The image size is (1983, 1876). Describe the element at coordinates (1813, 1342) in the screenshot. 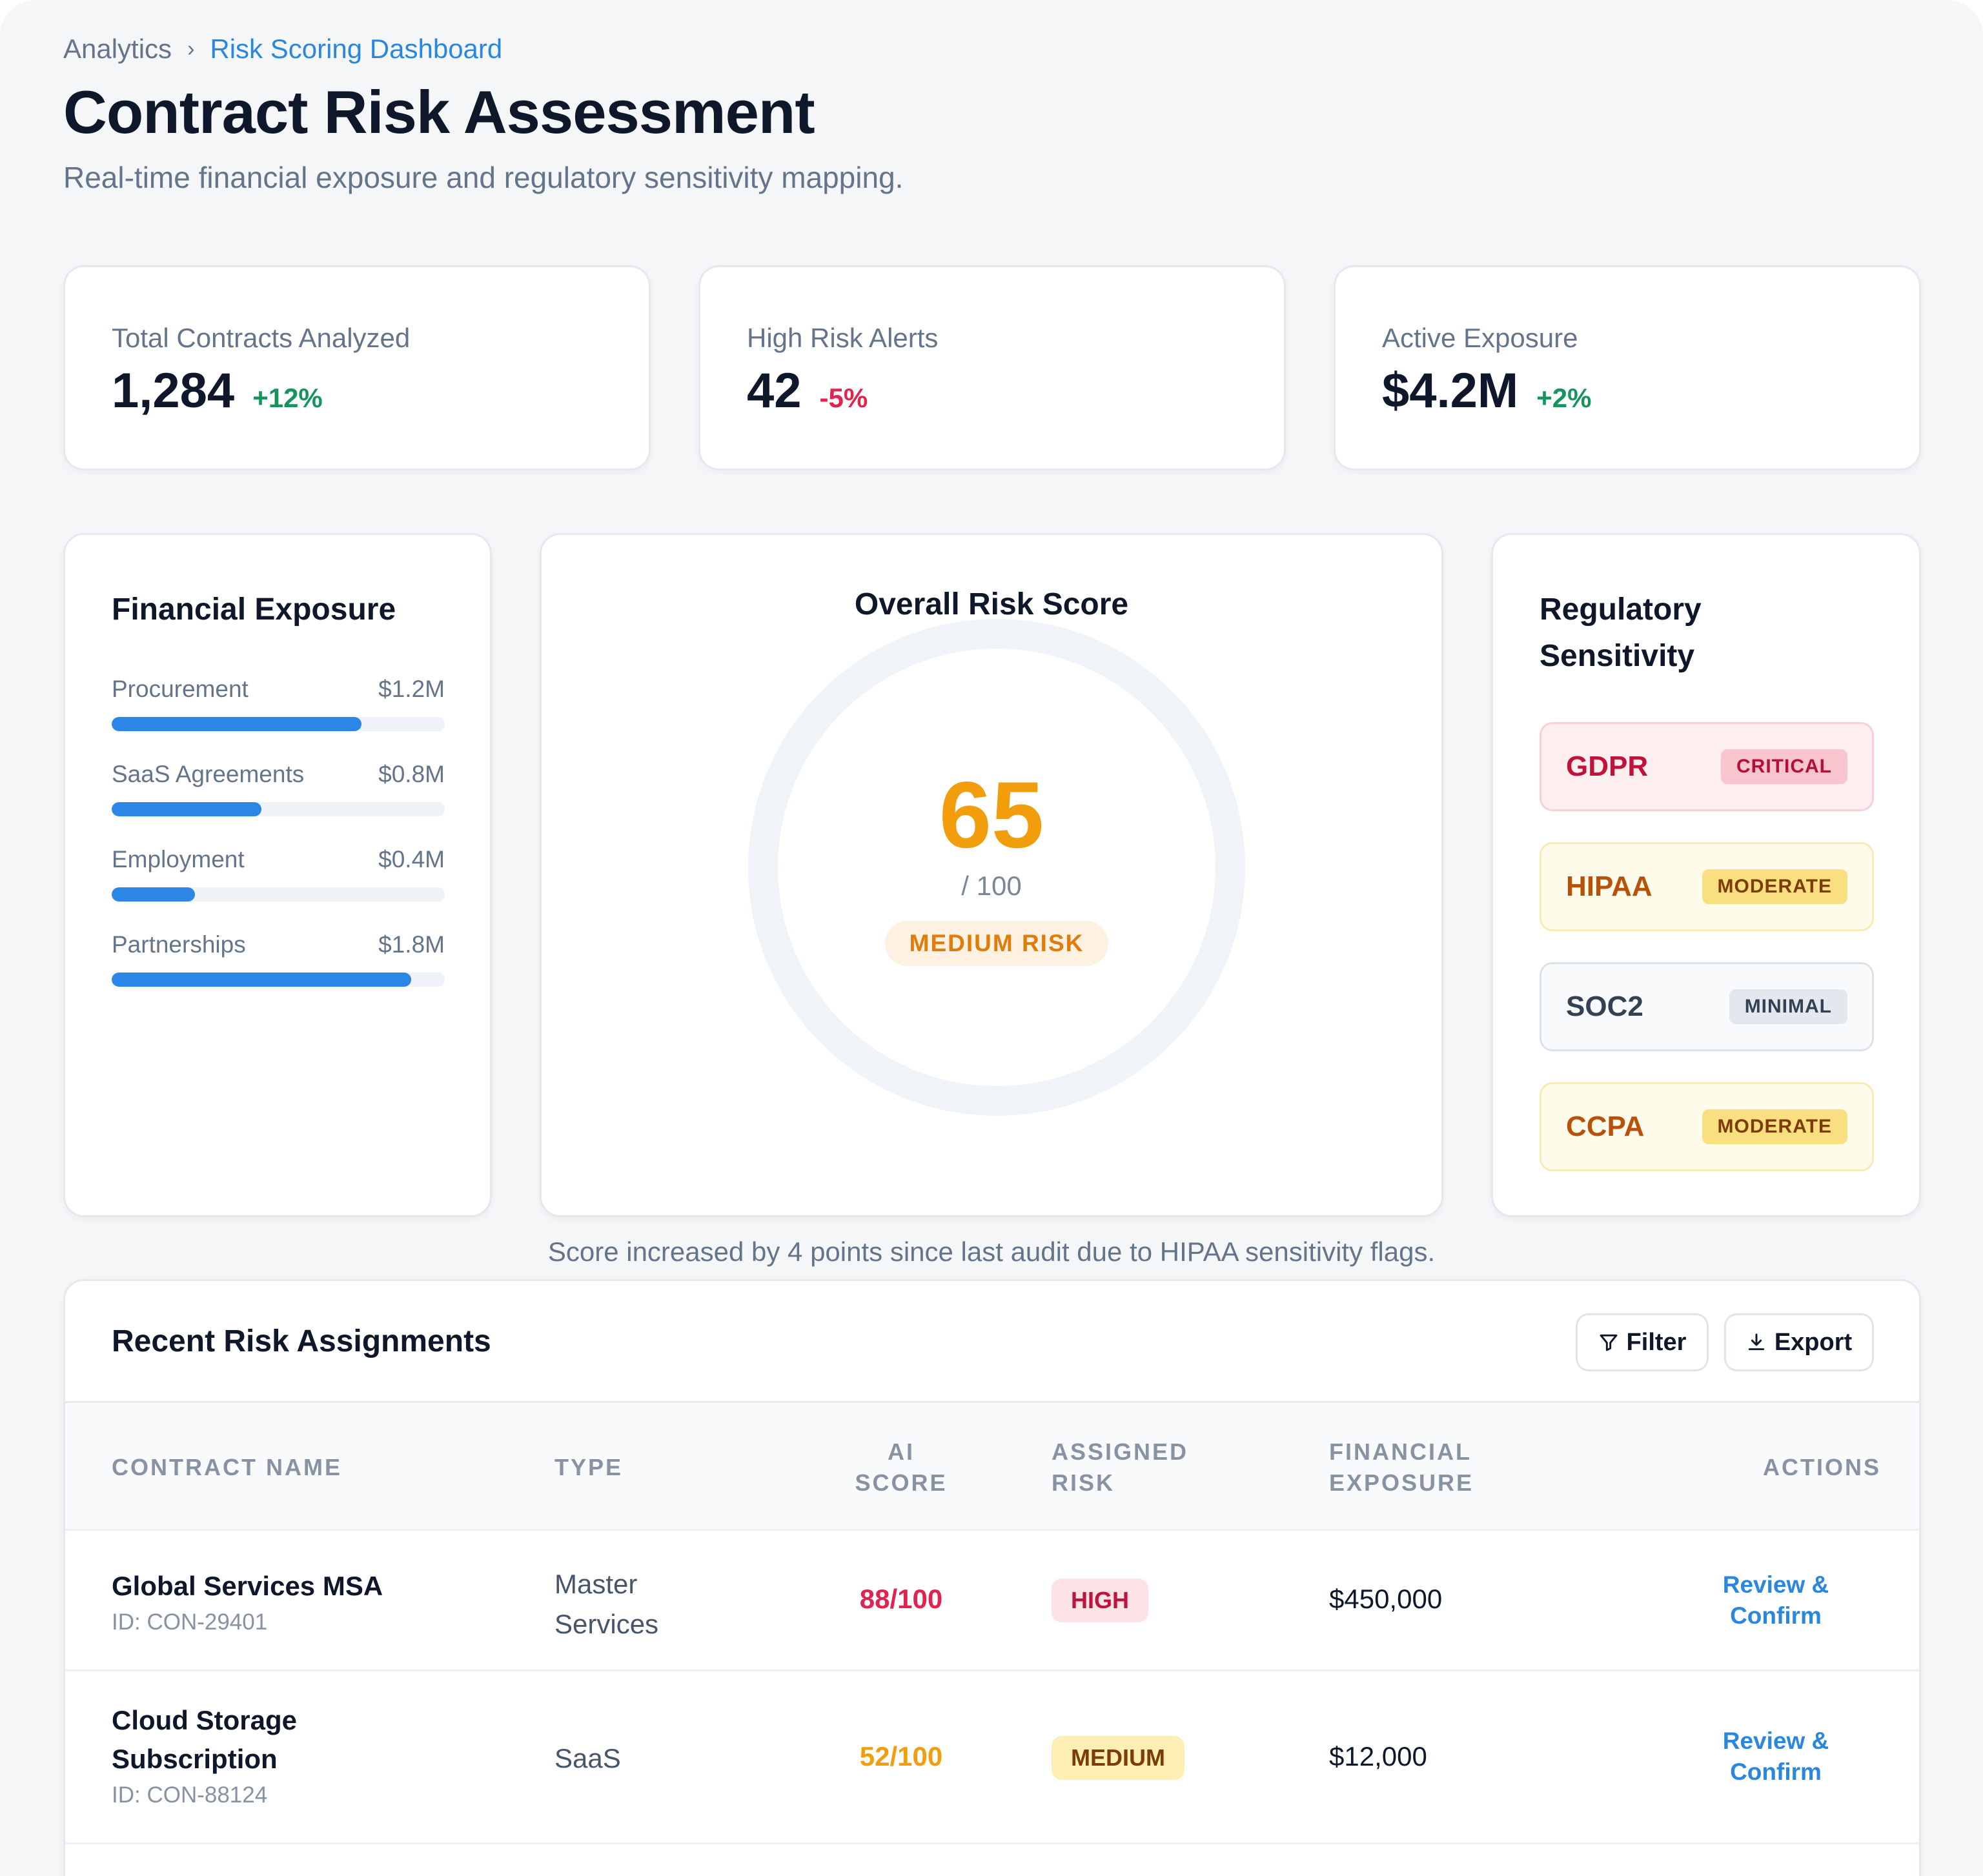

I see `export-label: Export` at that location.